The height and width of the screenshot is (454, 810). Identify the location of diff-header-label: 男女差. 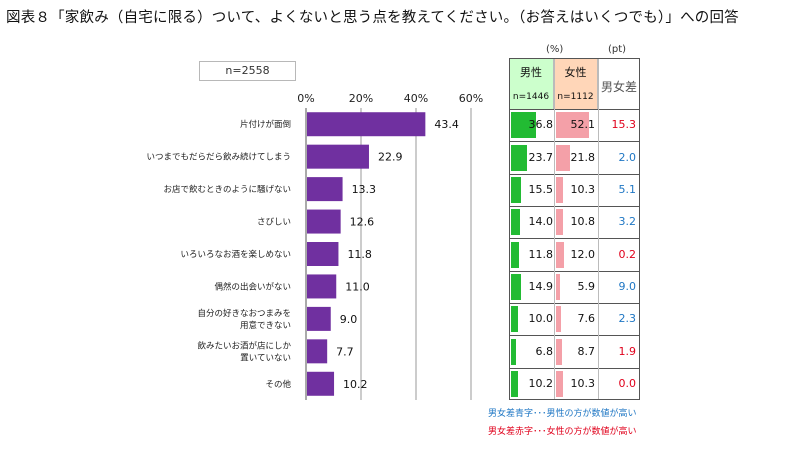
(618, 87).